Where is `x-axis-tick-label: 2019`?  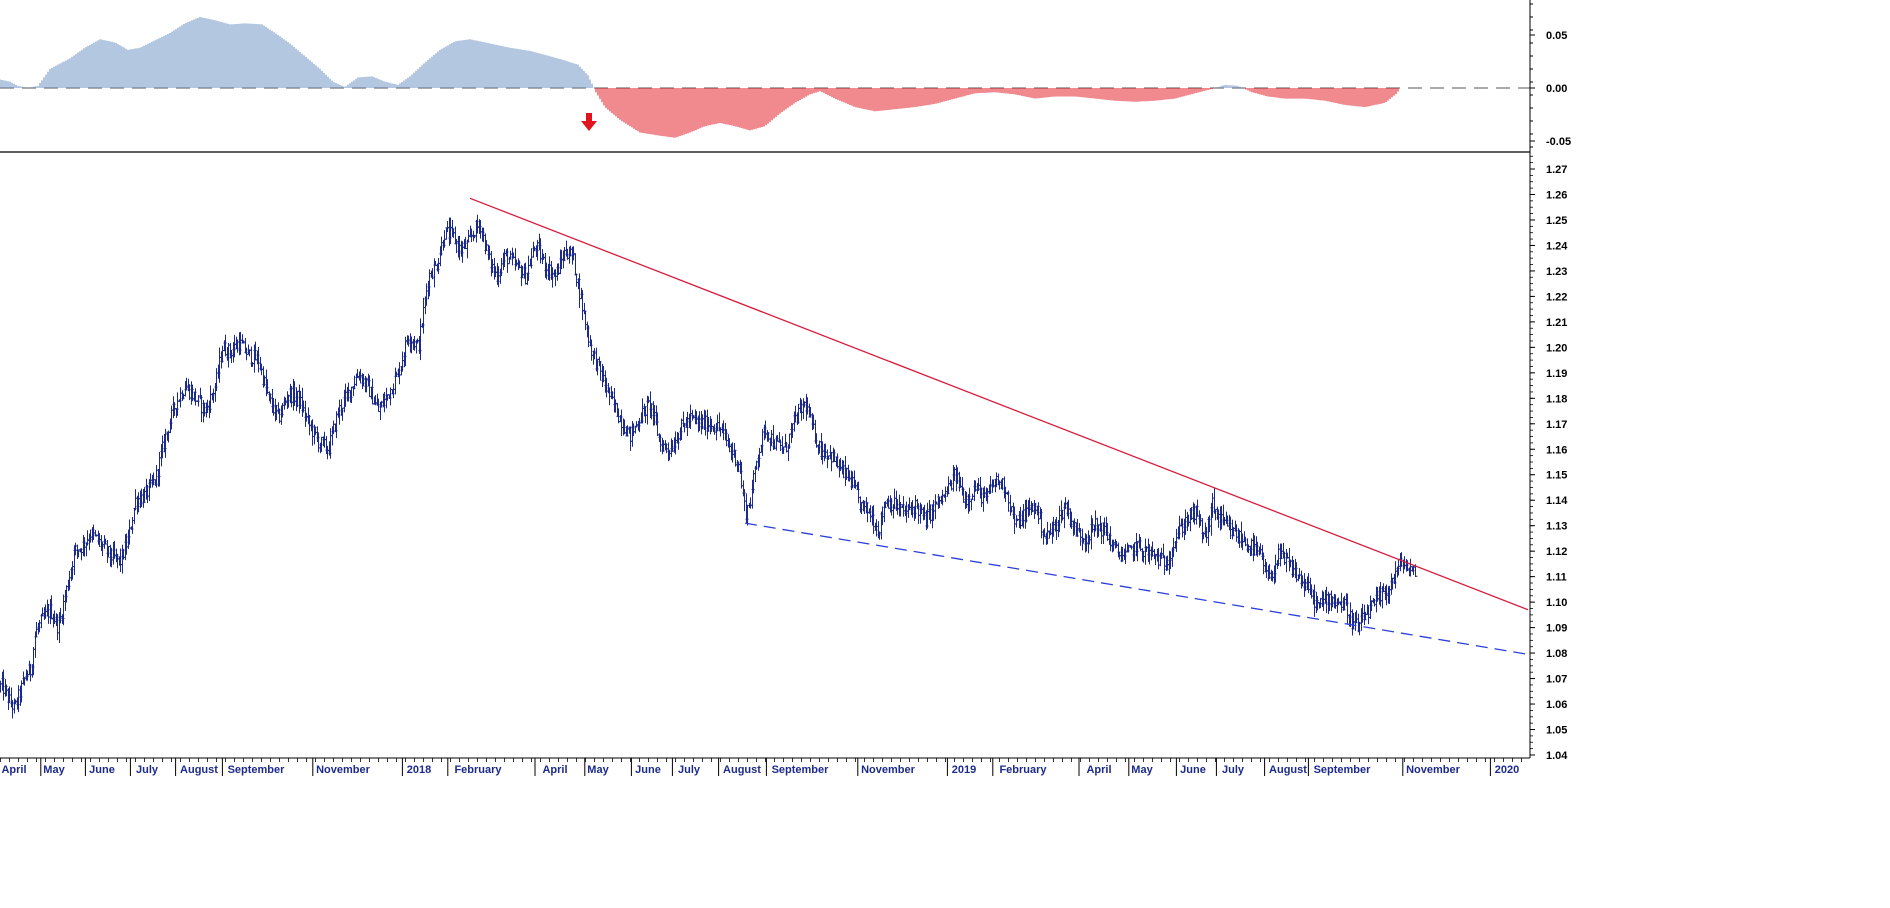 x-axis-tick-label: 2019 is located at coordinates (964, 770).